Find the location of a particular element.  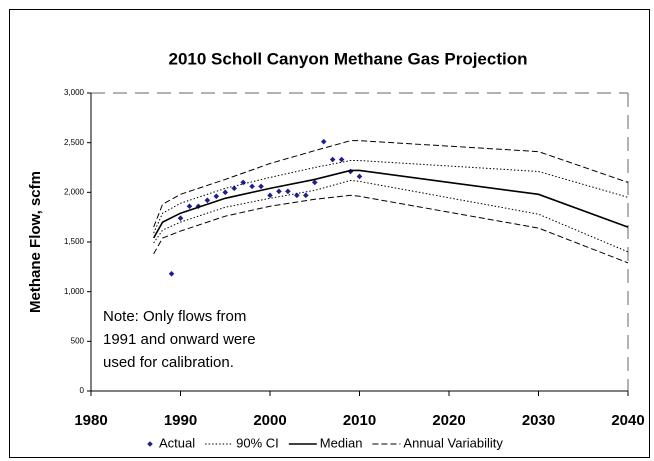

y-tick-label: 1,500 is located at coordinates (74, 241).